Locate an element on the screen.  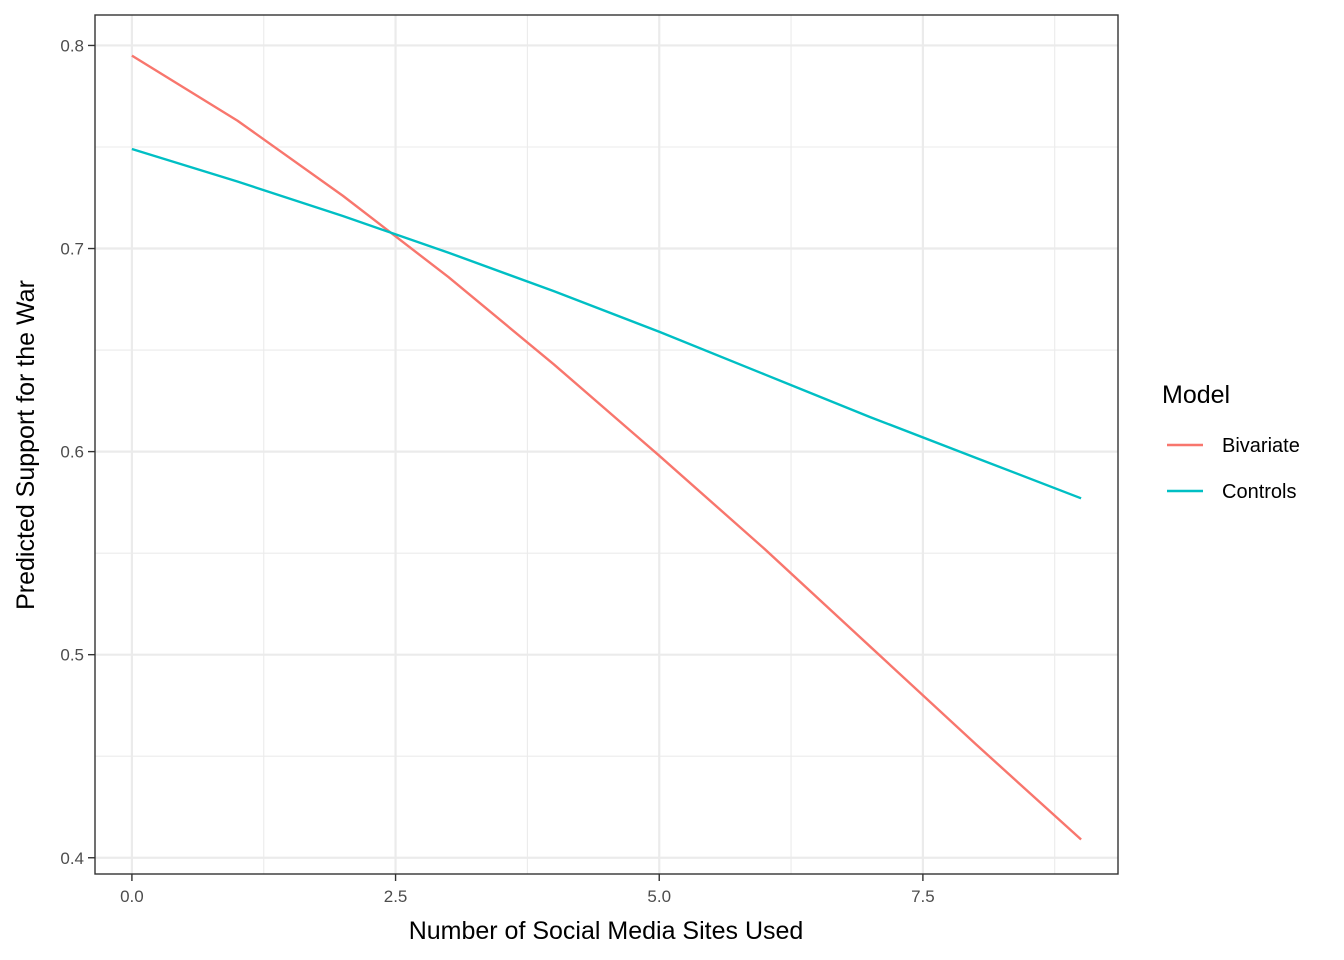
legend-label-controls: Controls is located at coordinates (1259, 492).